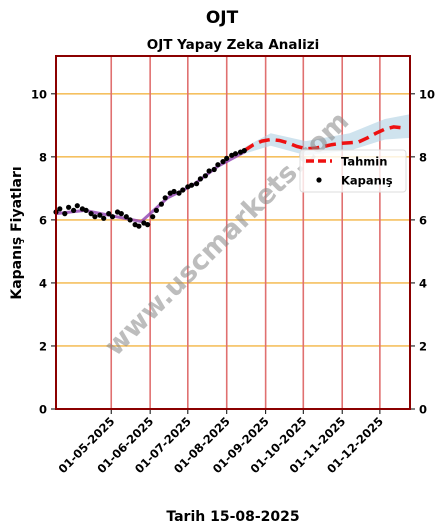  What do you see at coordinates (222, 18) in the screenshot?
I see `chart-suptitle: OJT` at bounding box center [222, 18].